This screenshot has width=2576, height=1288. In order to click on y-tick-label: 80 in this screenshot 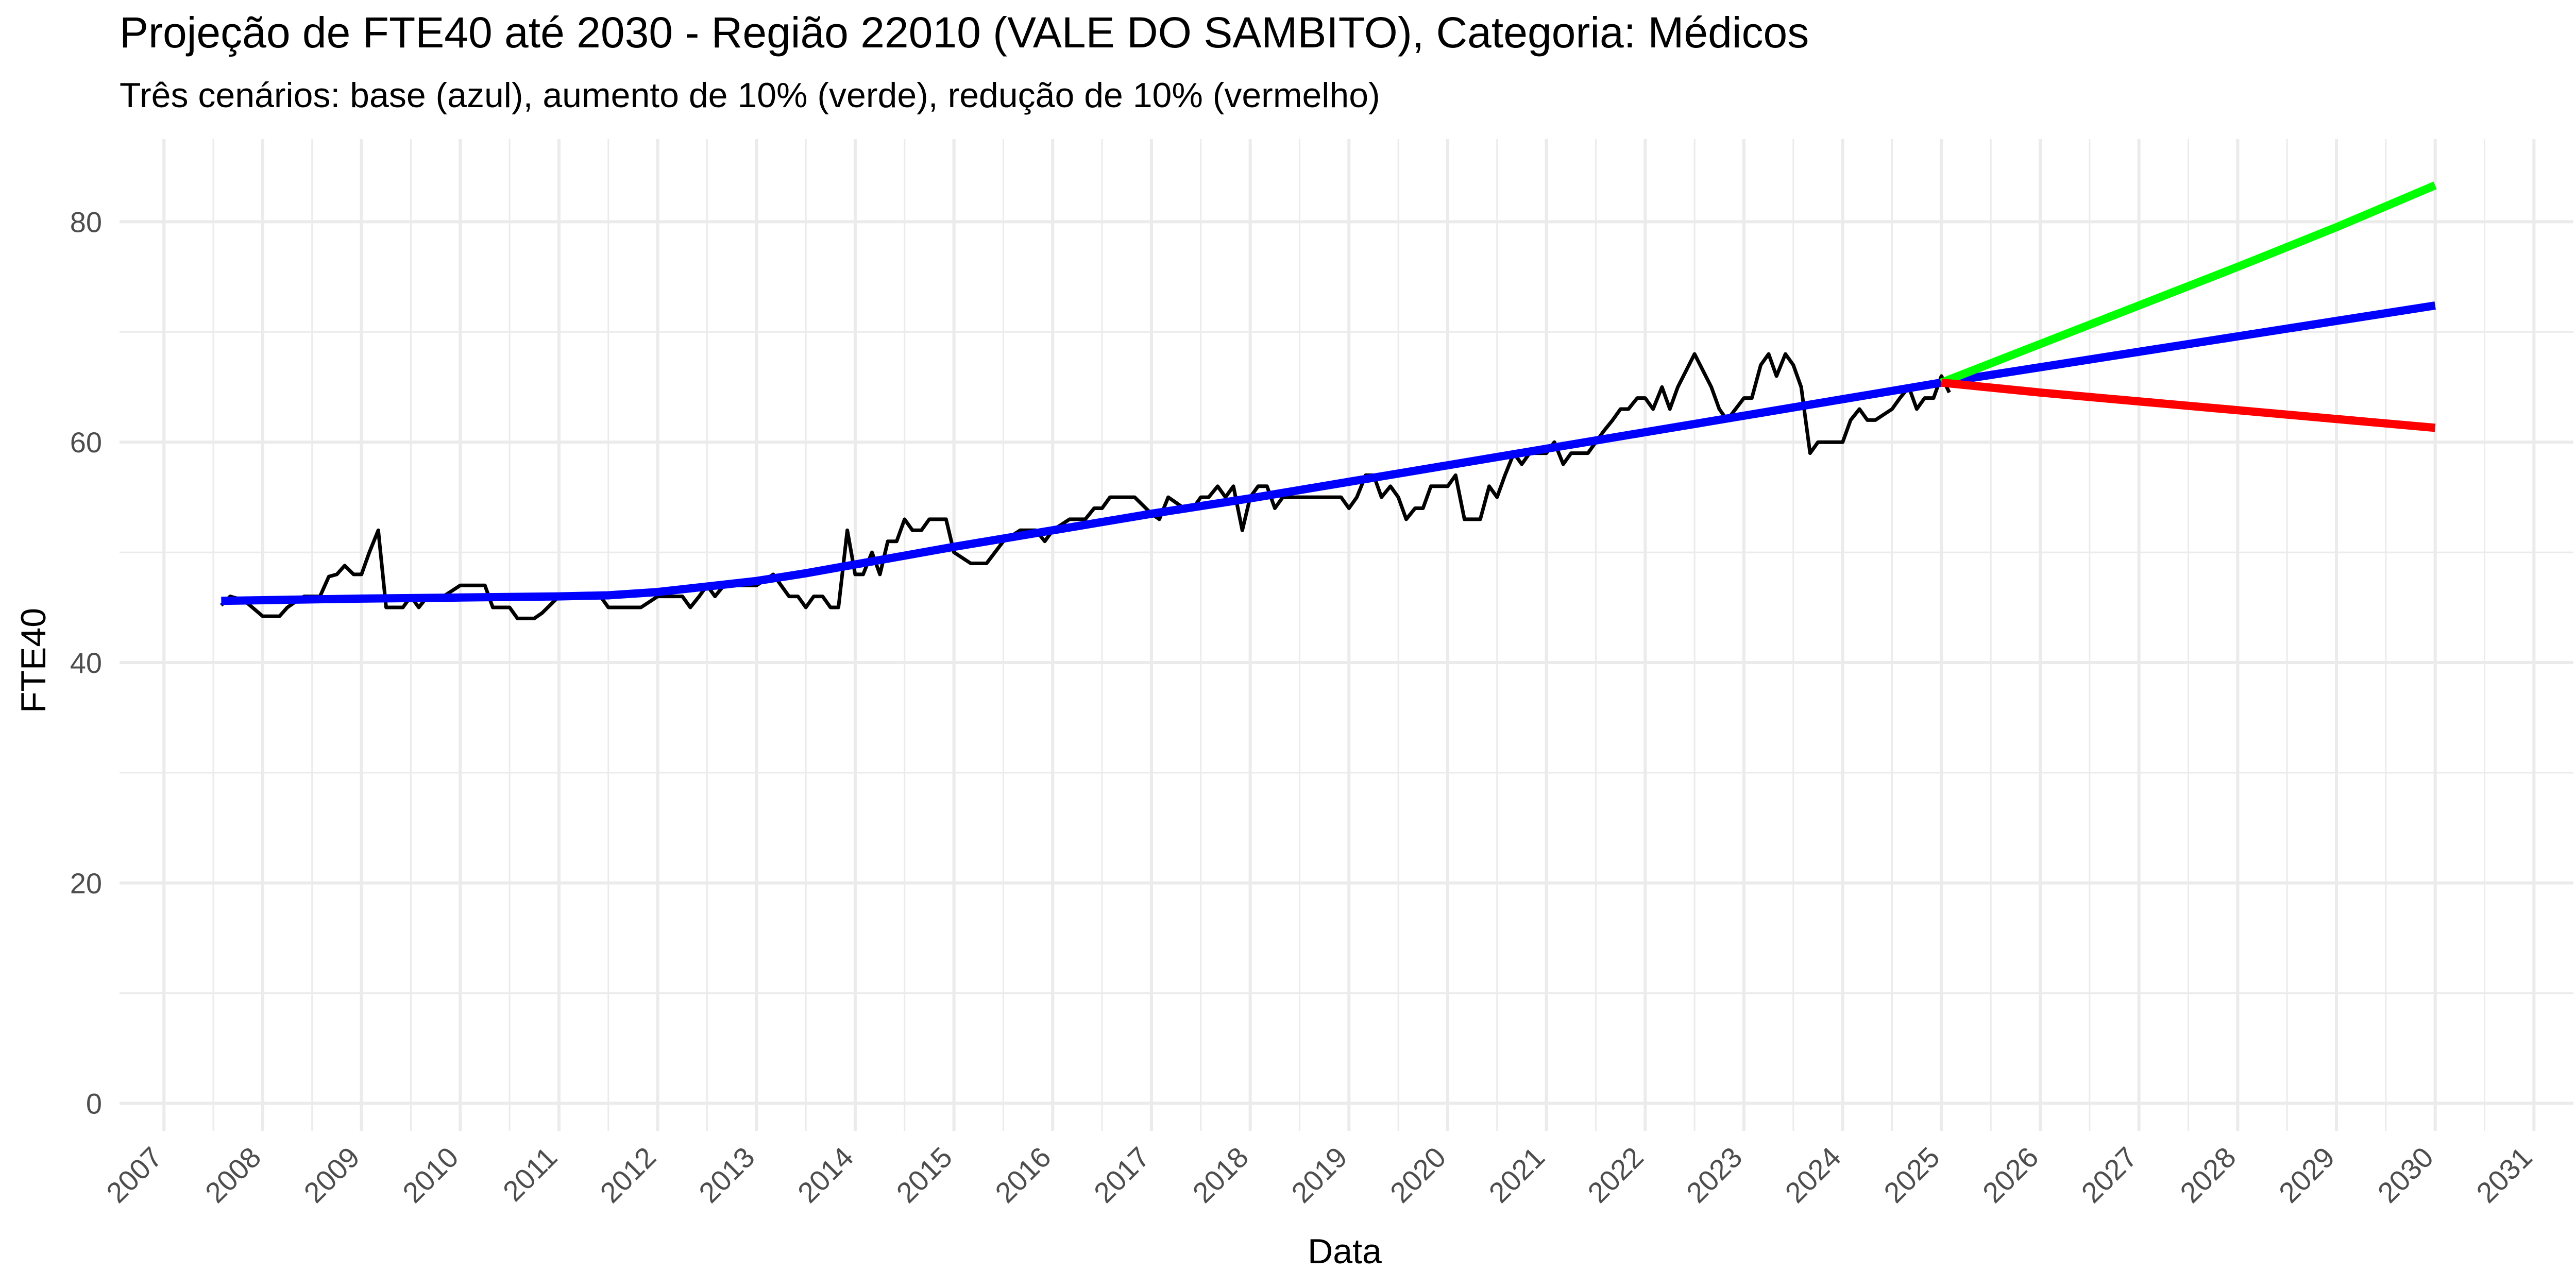, I will do `click(86, 222)`.